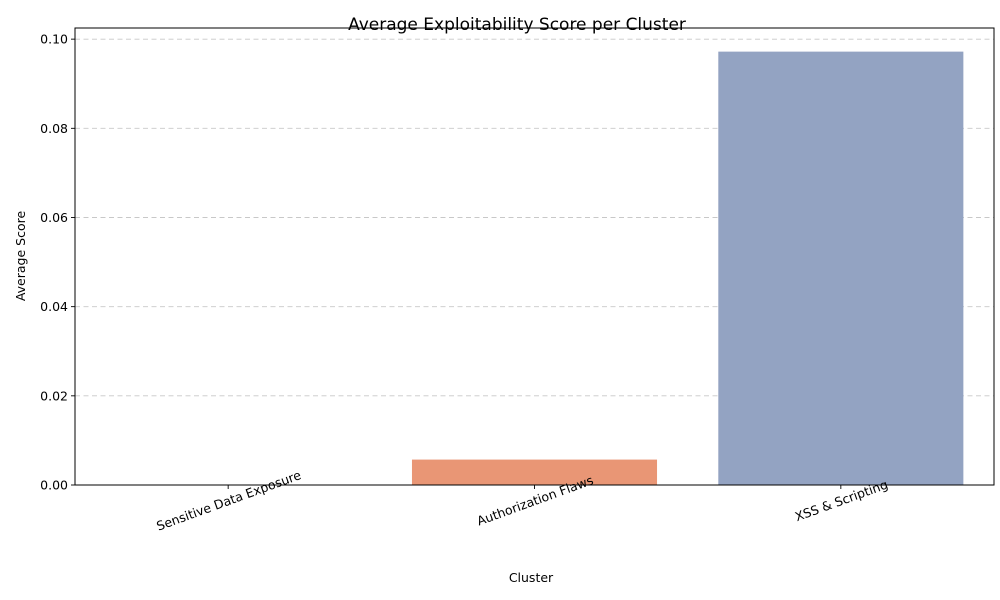 The image size is (1000, 600). I want to click on y-tick-label: 0.00, so click(54, 485).